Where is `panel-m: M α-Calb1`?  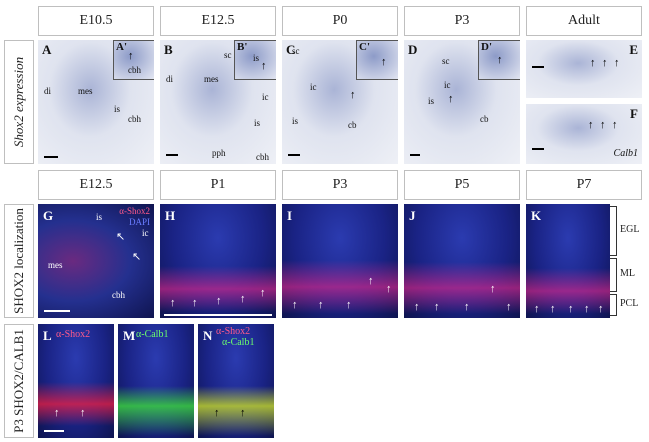 panel-m: M α-Calb1 is located at coordinates (156, 381).